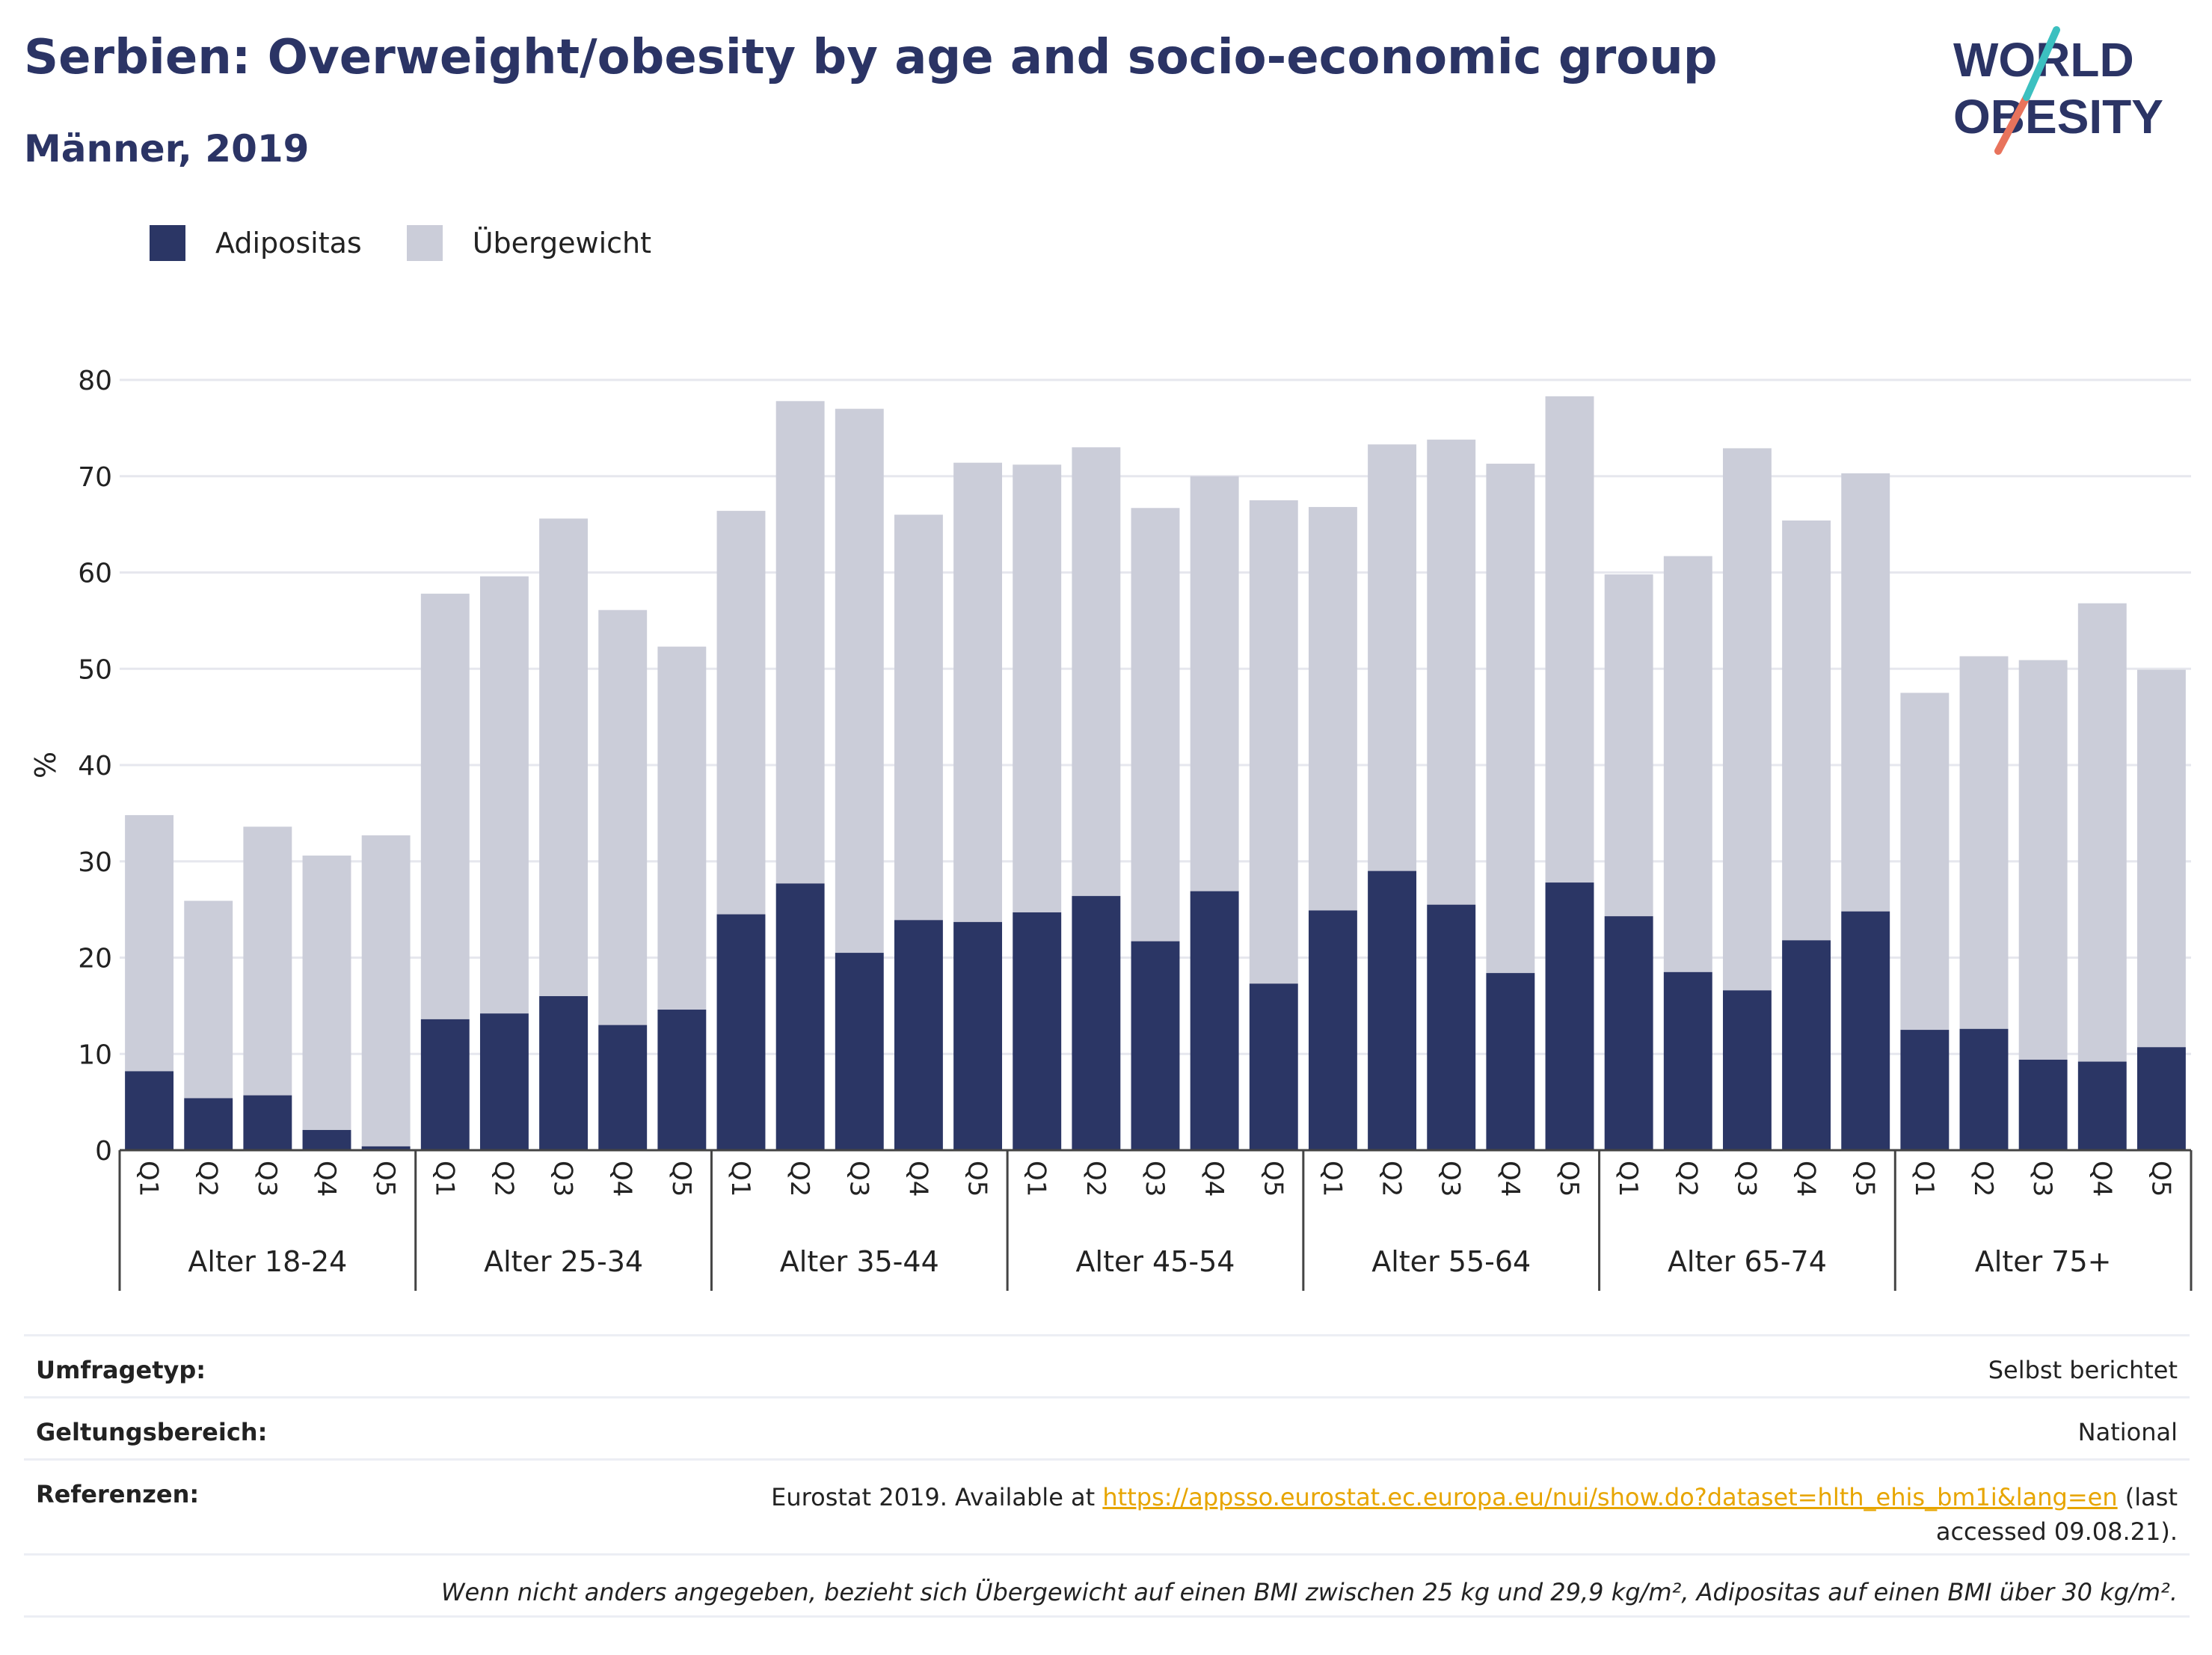  Describe the element at coordinates (1451, 1261) in the screenshot. I see `group-label: Alter 55-64` at that location.